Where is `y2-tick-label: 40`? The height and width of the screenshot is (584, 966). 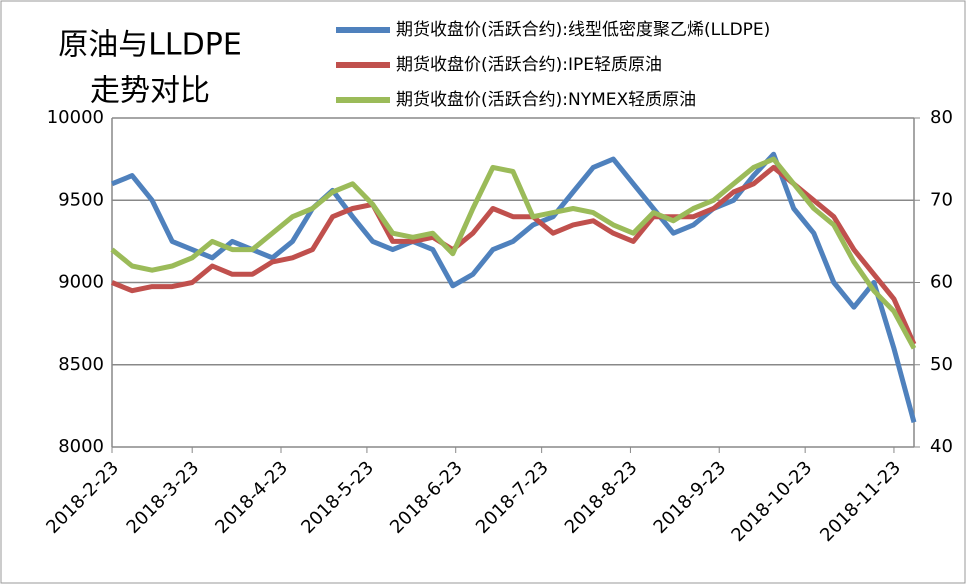 y2-tick-label: 40 is located at coordinates (941, 446).